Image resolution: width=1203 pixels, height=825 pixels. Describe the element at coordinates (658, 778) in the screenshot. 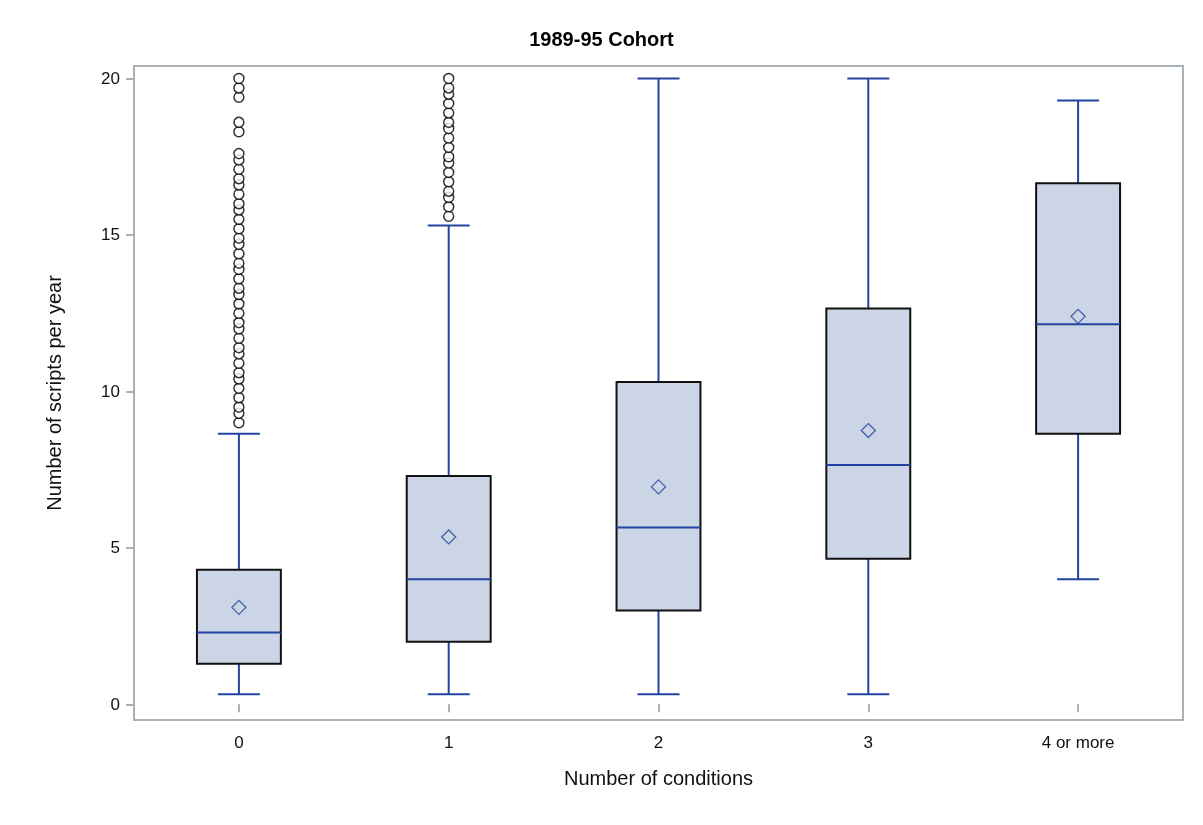

I see `x-axis-title: Number of conditions` at that location.